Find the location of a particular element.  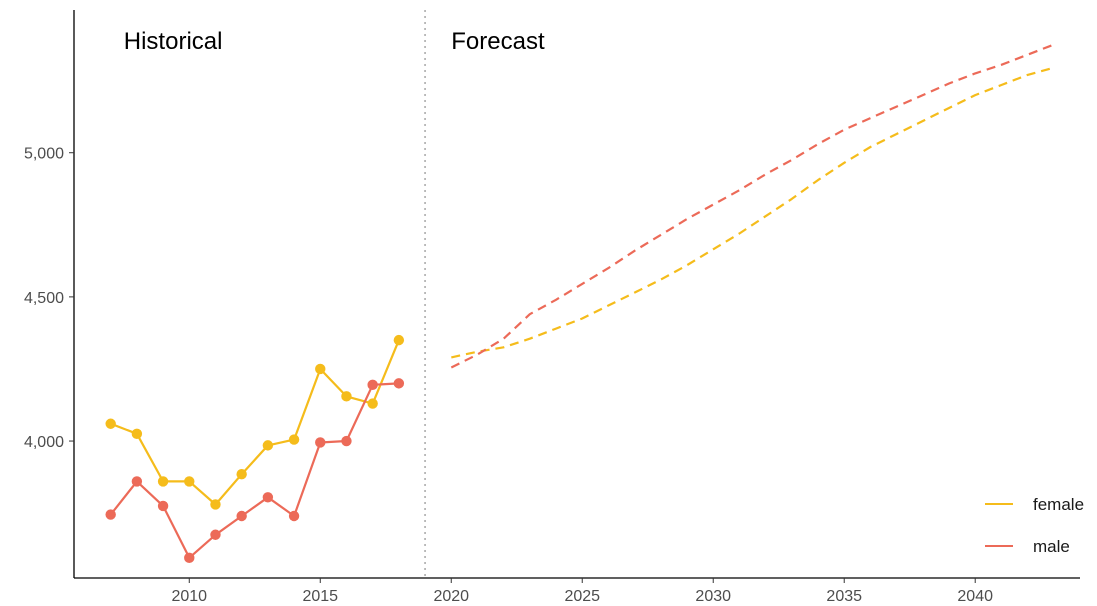

legend-label-male: male is located at coordinates (1051, 546).